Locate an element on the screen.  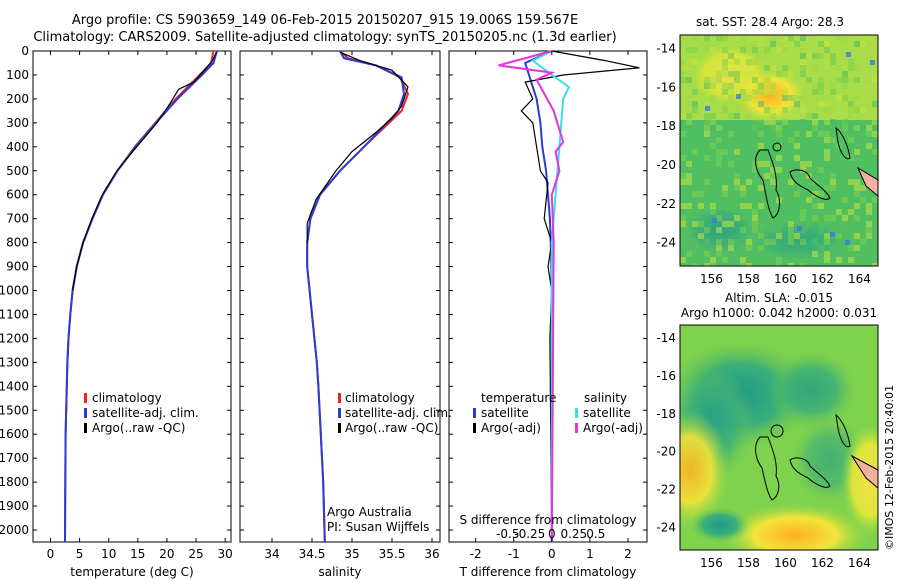
x-tick-label: 34.5 is located at coordinates (312, 554).